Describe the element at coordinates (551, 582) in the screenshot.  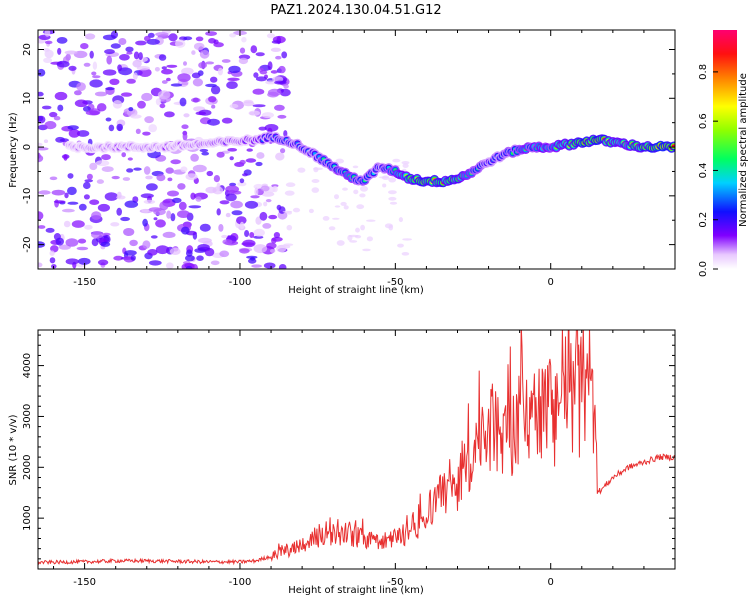
I see `snr-x-tick-label: 0` at that location.